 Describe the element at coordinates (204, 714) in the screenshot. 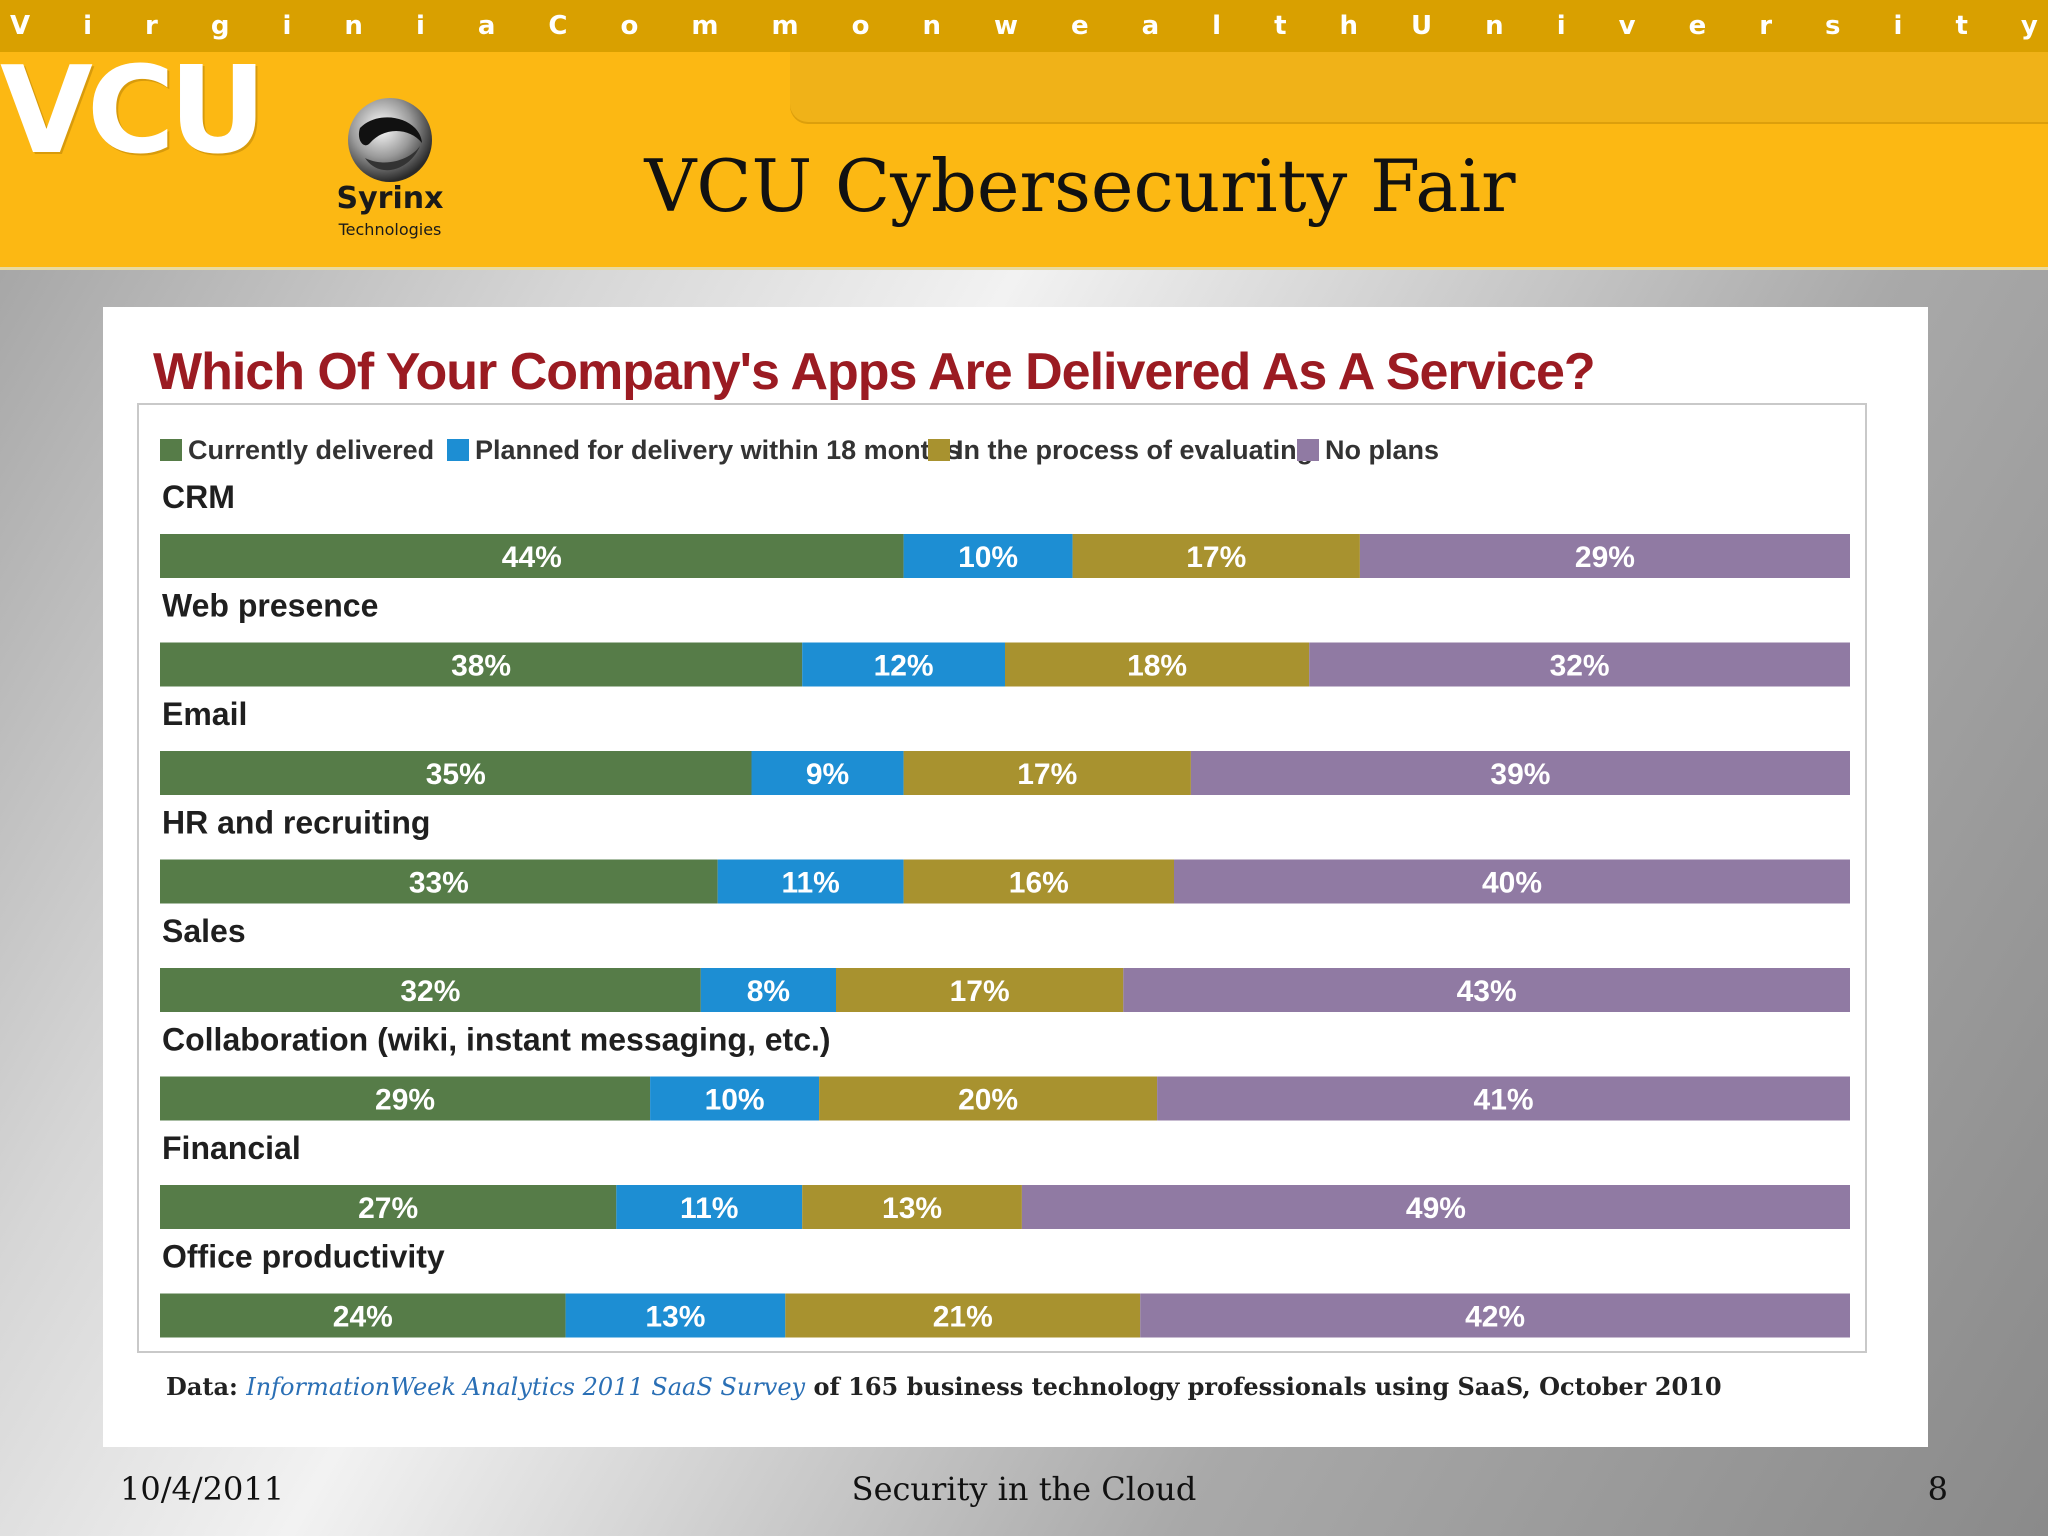

I see `category-label: Email` at that location.